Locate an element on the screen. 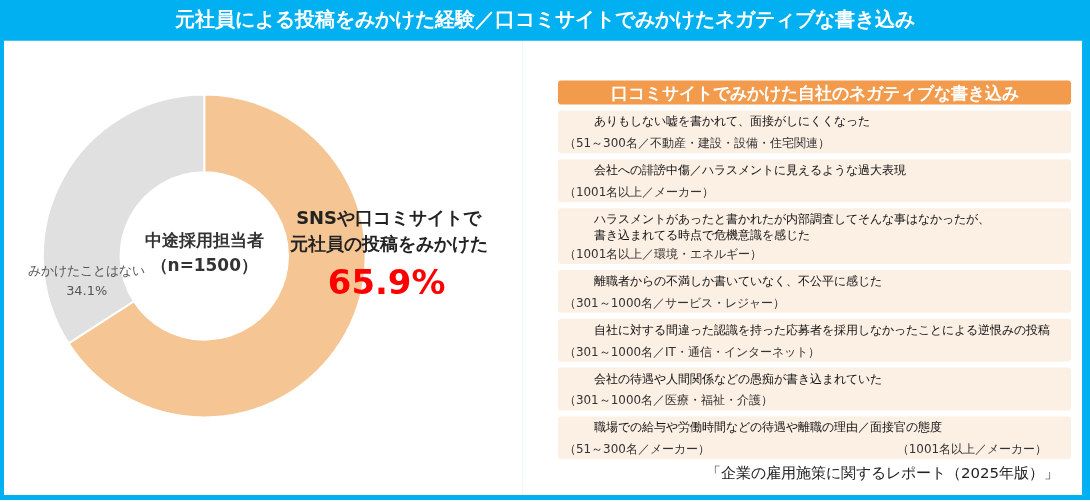 This screenshot has height=502, width=1090. text: （301～1000名／サービス・レジャー） is located at coordinates (674, 302).